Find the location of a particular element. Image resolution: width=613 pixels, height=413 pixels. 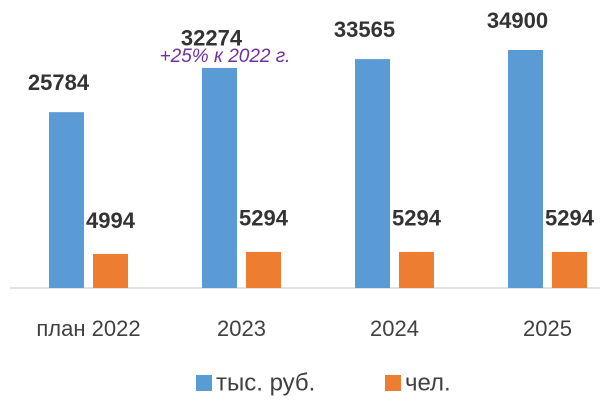

legend-label: тыс. руб. is located at coordinates (265, 382).